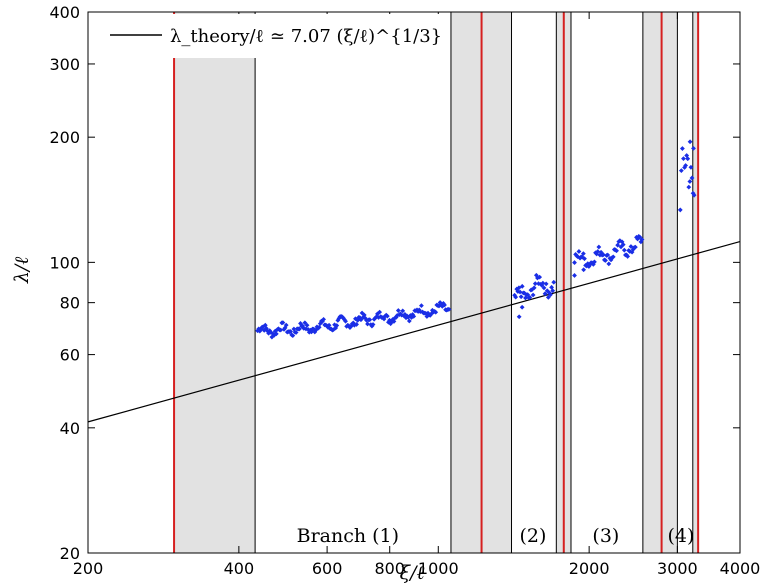  I want to click on x-tick-label: 600, so click(327, 568).